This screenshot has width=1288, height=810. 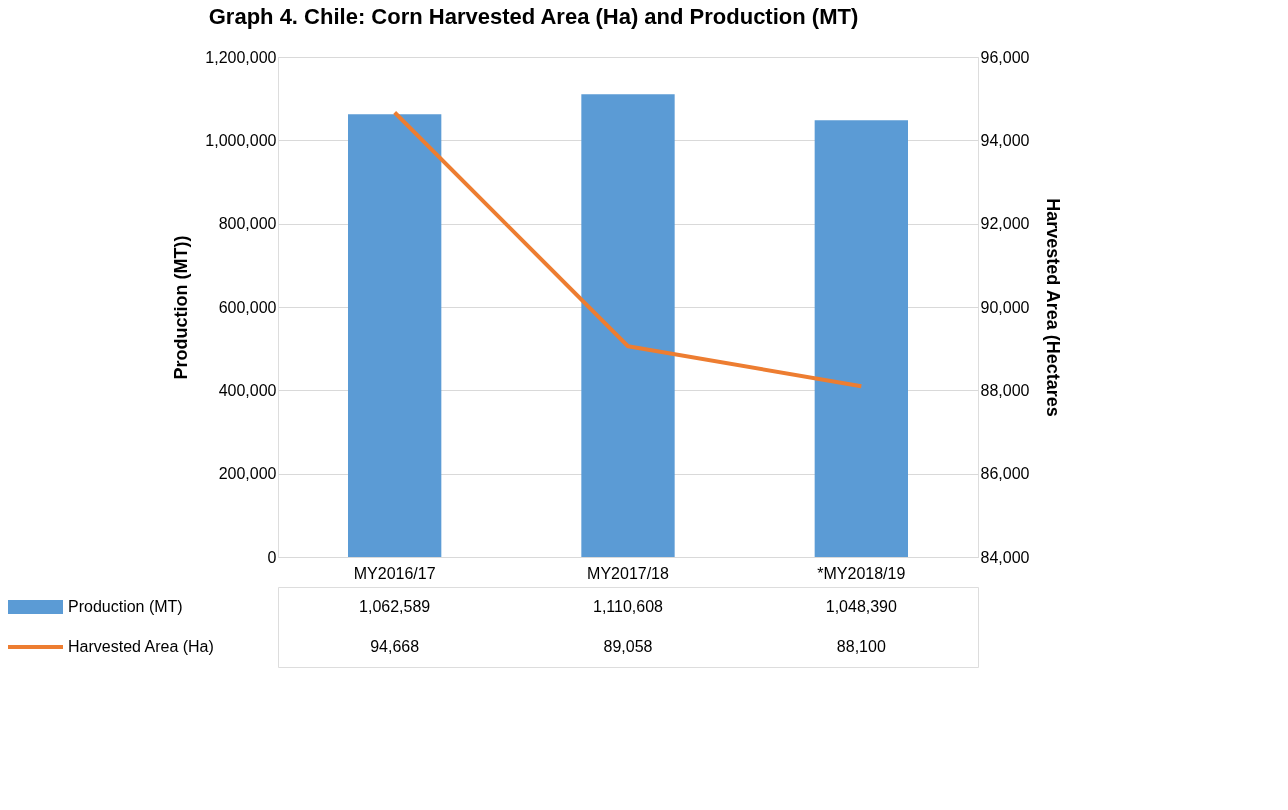 I want to click on legend-label: Production (MT), so click(x=125, y=606).